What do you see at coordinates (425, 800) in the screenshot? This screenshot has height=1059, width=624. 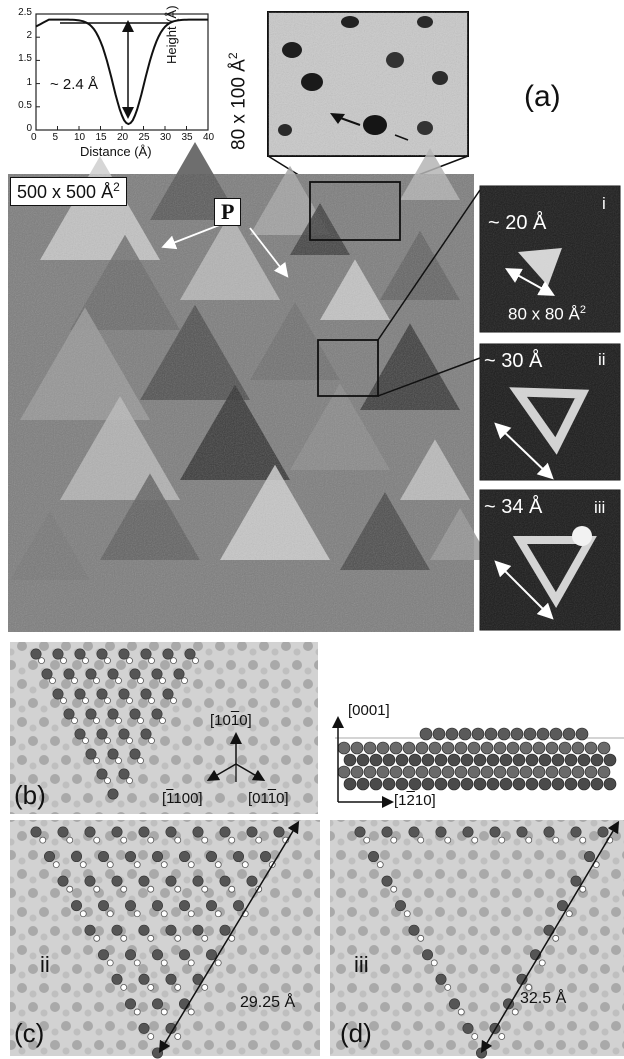 I see `axis-right-b: 10]` at bounding box center [425, 800].